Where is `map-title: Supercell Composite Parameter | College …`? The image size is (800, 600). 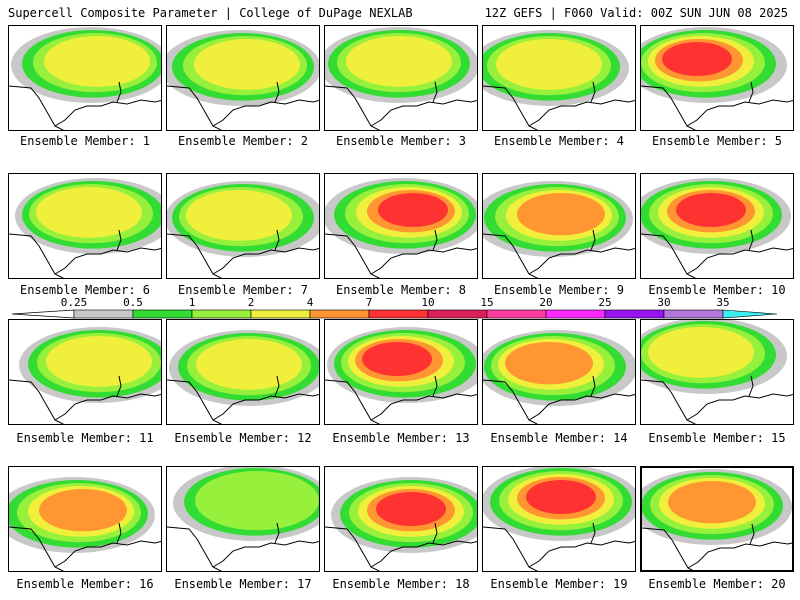
map-title: Supercell Composite Parameter | College … is located at coordinates (210, 13).